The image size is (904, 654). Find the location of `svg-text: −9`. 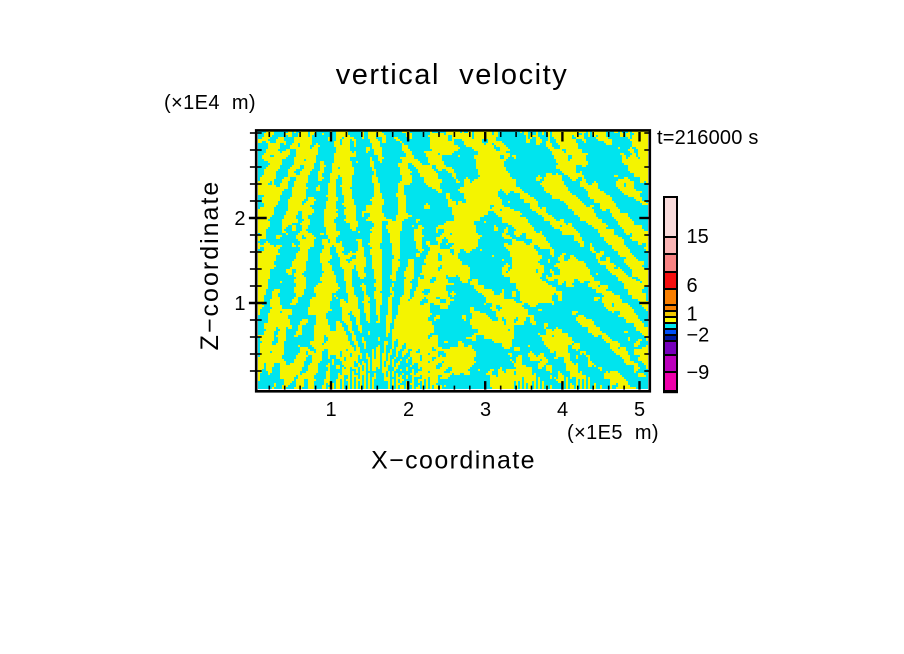

svg-text: −9 is located at coordinates (698, 373).